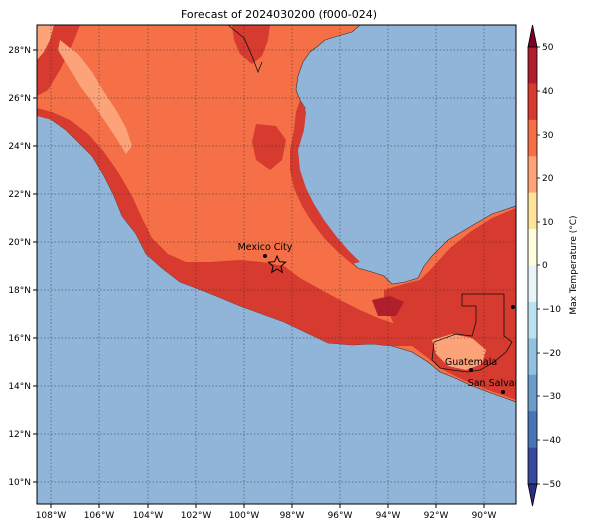  I want to click on colorbar-tick-label: −50, so click(551, 485).